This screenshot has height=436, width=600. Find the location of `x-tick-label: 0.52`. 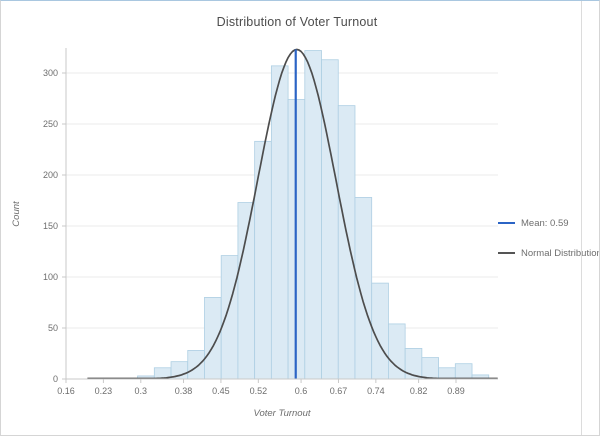

x-tick-label: 0.52 is located at coordinates (259, 391).